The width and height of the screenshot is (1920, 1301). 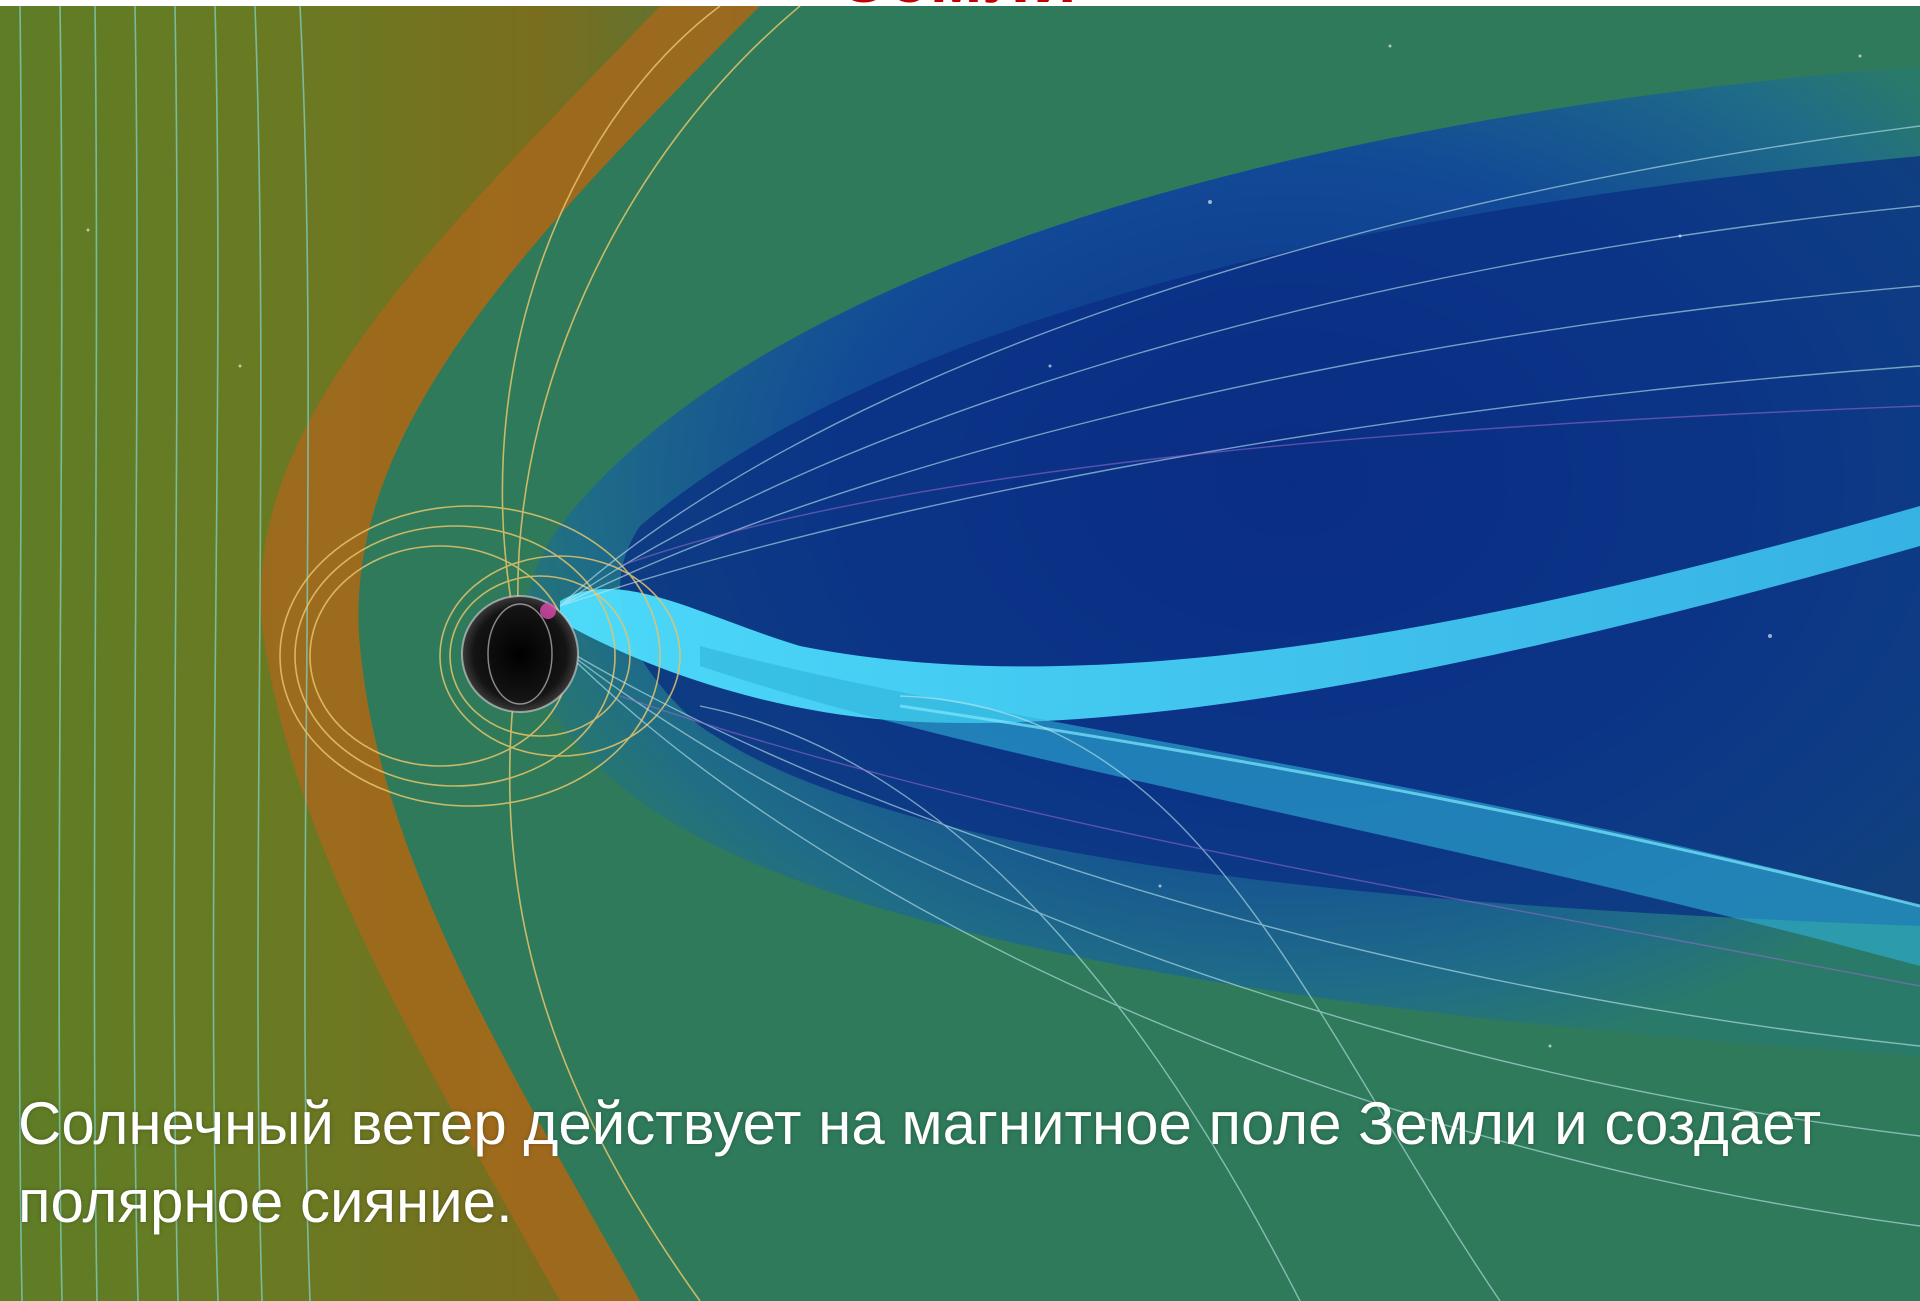 What do you see at coordinates (1240, 615) in the screenshot?
I see `plasma-sheet` at bounding box center [1240, 615].